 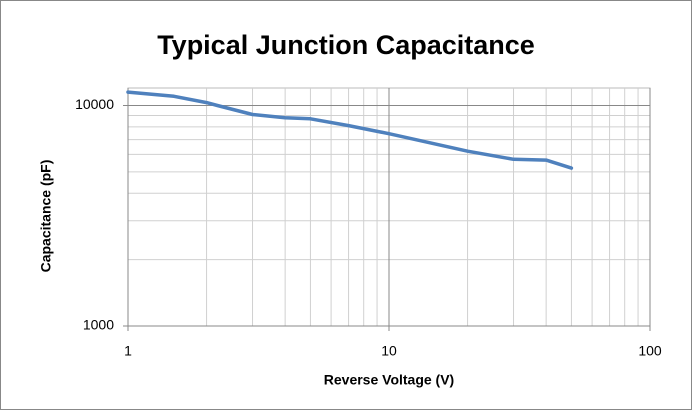 What do you see at coordinates (128, 351) in the screenshot?
I see `x-tick-label: 1` at bounding box center [128, 351].